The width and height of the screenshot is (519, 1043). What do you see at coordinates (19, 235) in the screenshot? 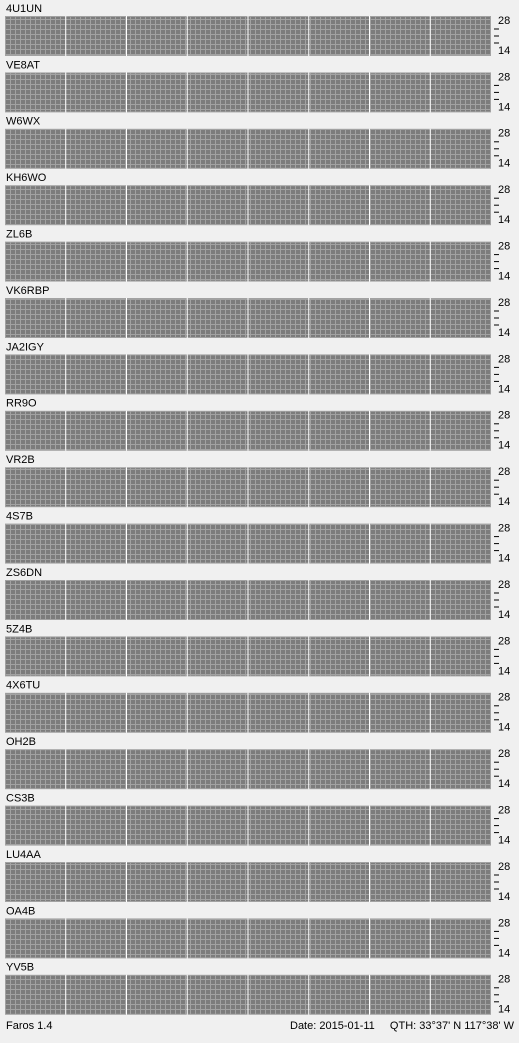
I see `station-name: ZL6B` at bounding box center [19, 235].